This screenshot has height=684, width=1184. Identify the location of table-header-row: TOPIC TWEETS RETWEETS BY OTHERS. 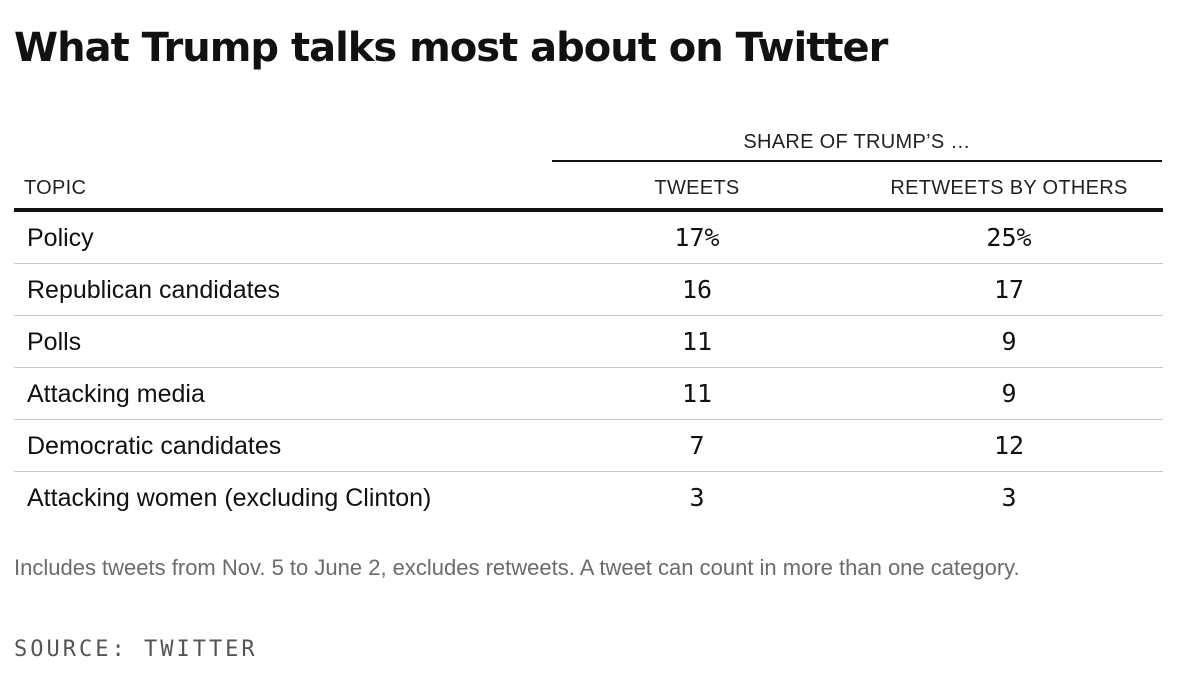
(588, 191).